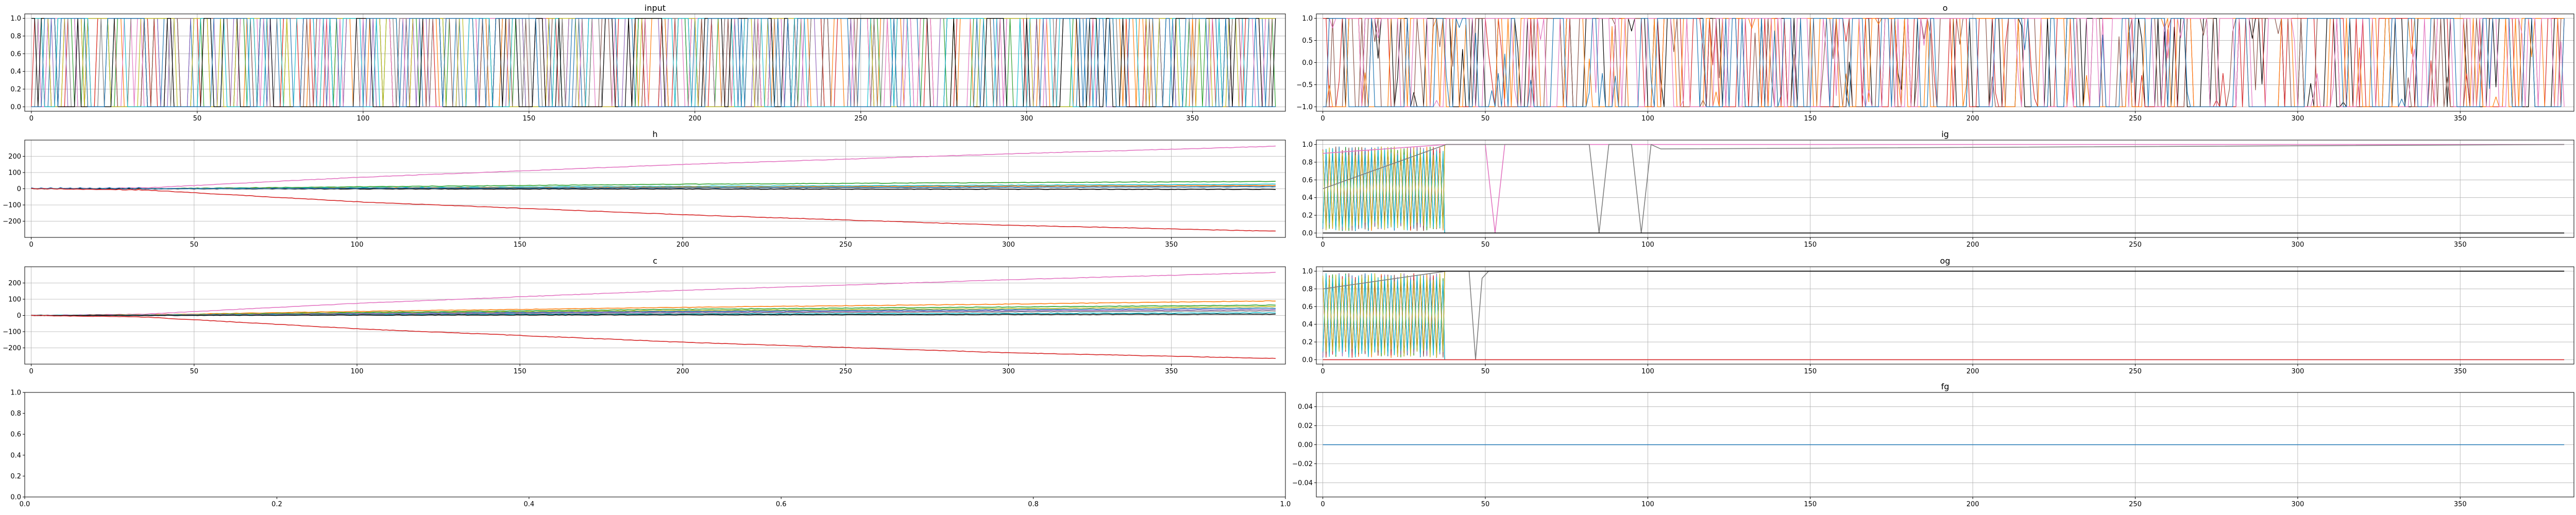  I want to click on y-tick-label: −200, so click(12, 222).